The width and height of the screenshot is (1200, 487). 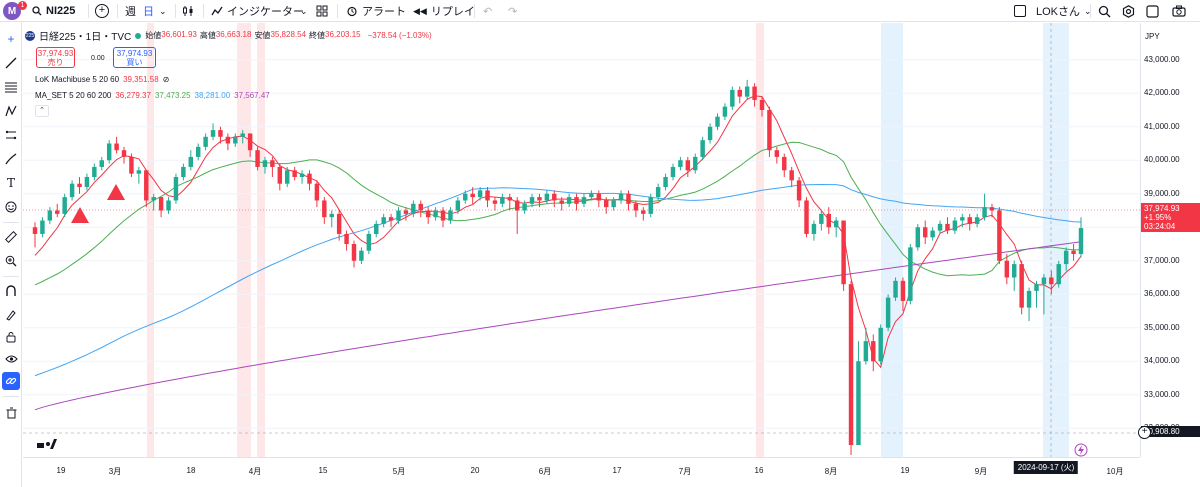 I want to click on magnet-icon, so click(x=11, y=291).